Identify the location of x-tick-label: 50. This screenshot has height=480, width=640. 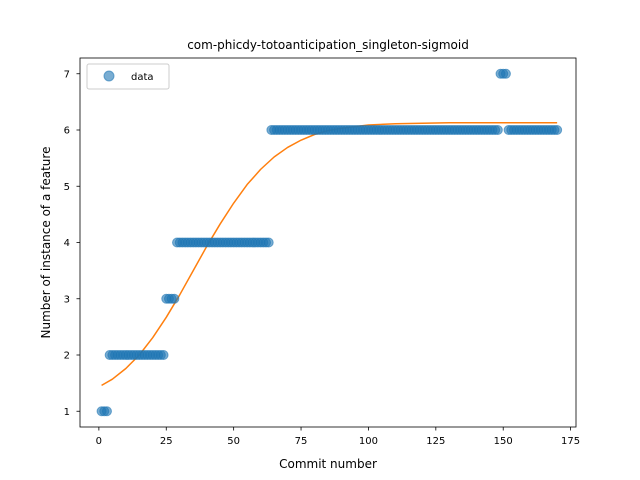
(233, 441).